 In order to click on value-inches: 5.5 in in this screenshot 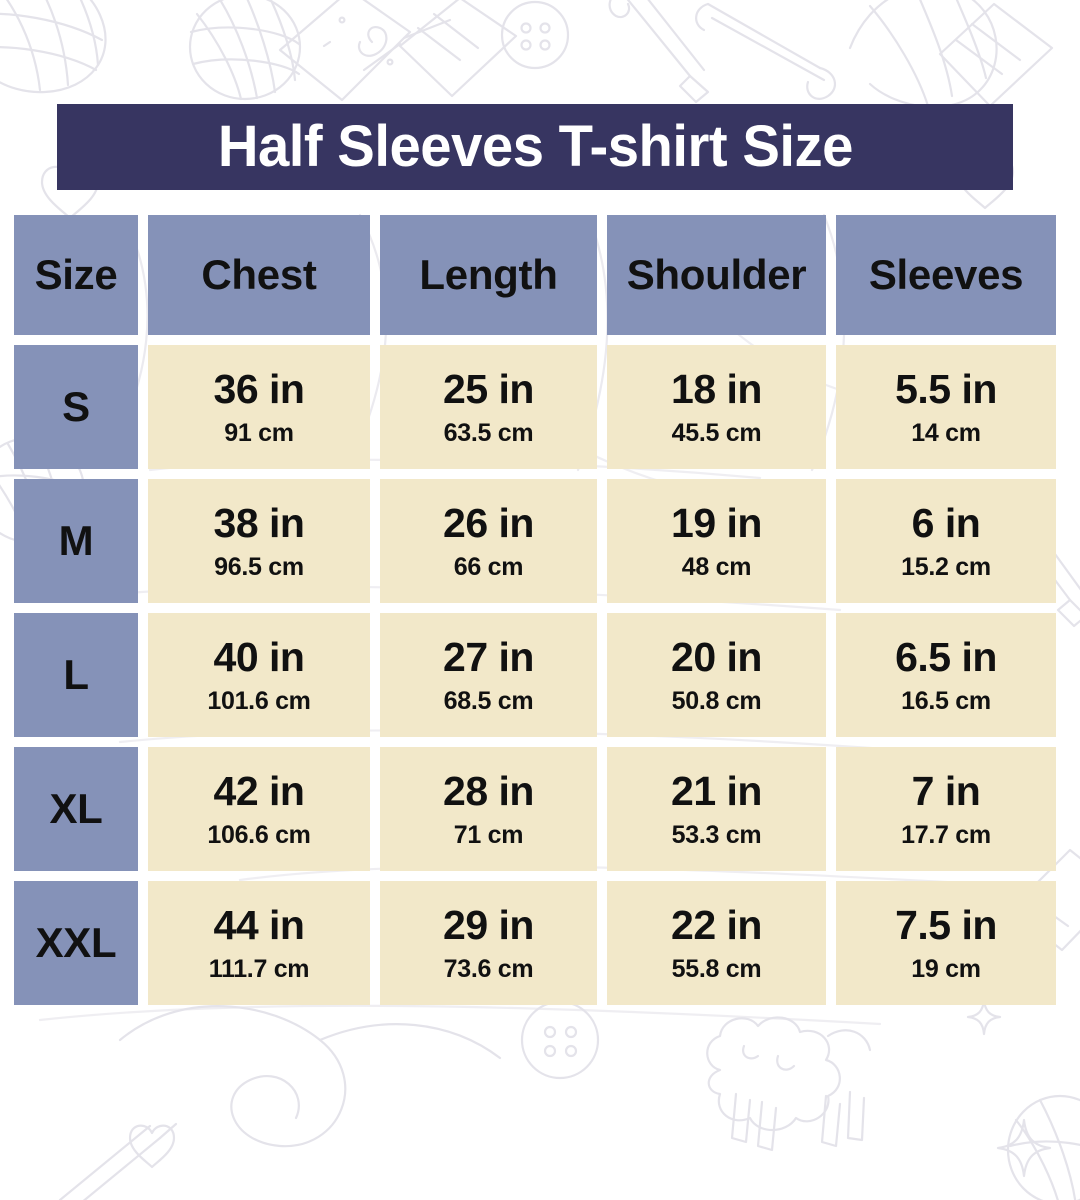, I will do `click(946, 388)`.